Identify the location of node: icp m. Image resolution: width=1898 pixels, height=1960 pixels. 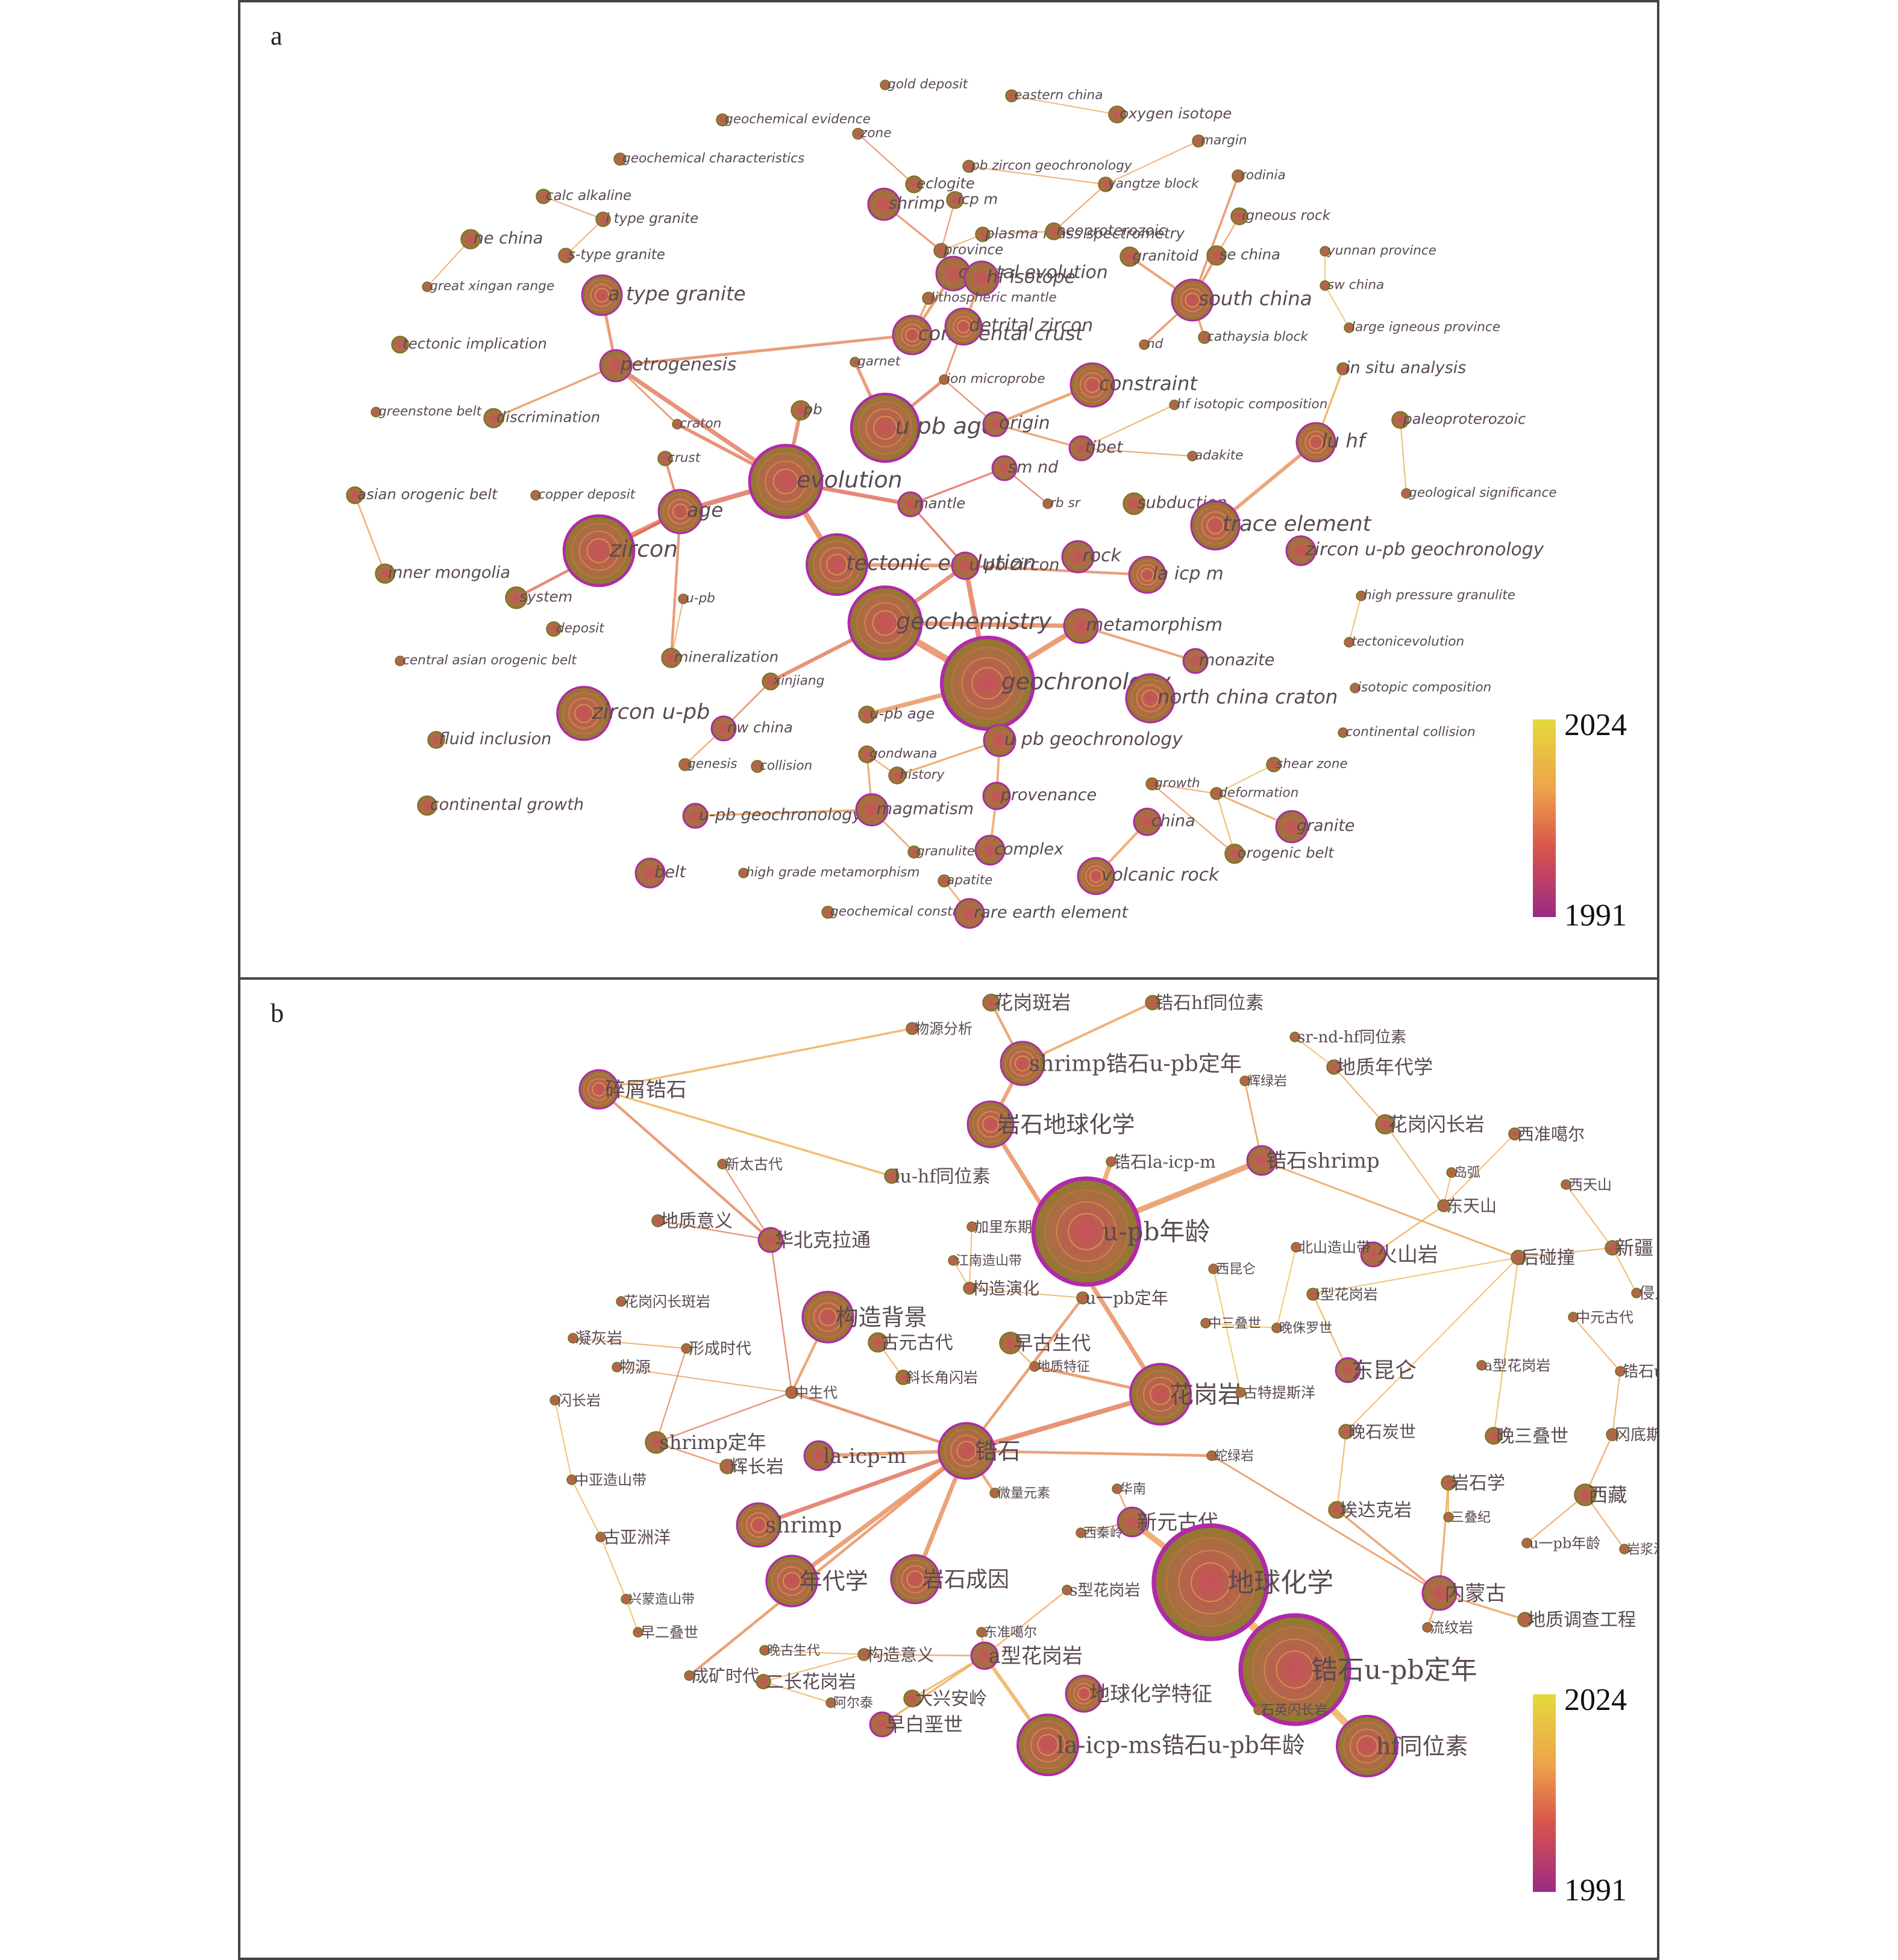
(972, 199).